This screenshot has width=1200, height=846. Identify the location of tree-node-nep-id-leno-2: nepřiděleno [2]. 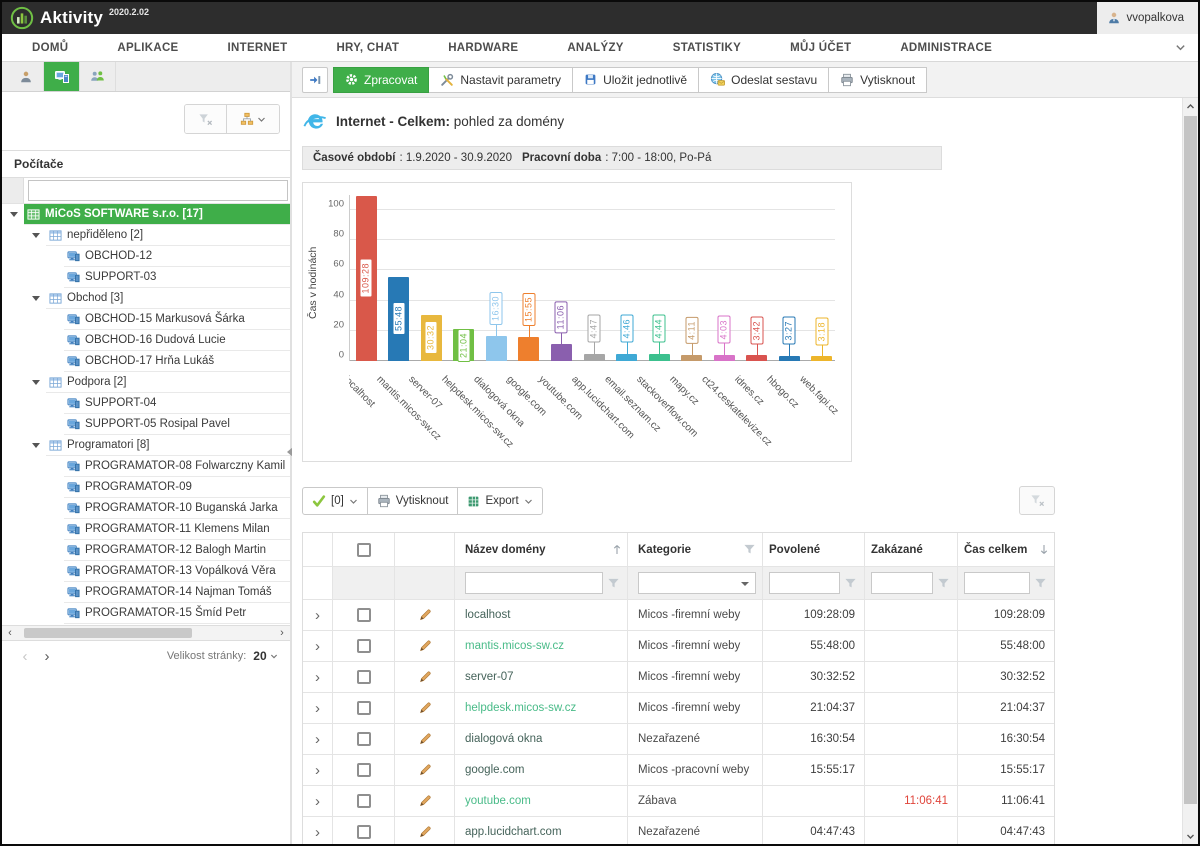
(146, 235).